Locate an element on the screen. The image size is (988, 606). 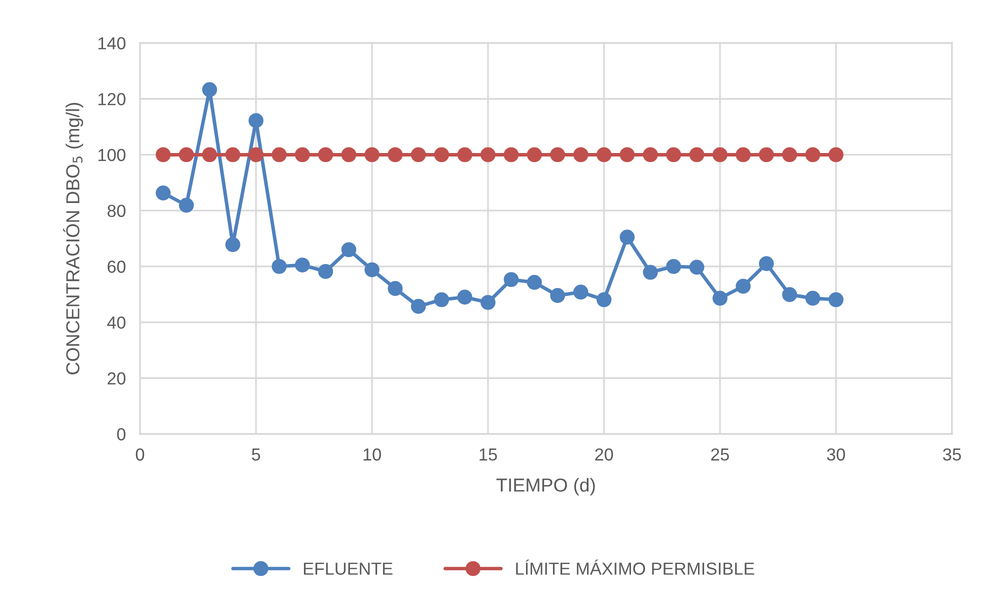
x-tick-label: 15 is located at coordinates (488, 454).